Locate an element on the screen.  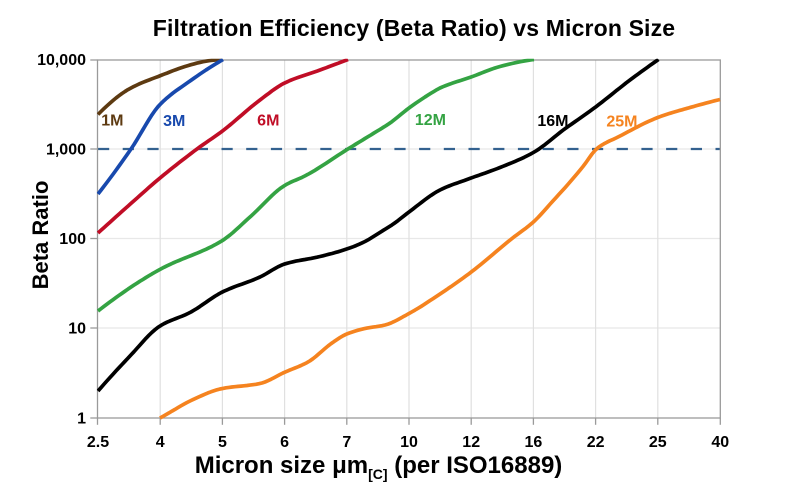
svg-text: 12M is located at coordinates (430, 120).